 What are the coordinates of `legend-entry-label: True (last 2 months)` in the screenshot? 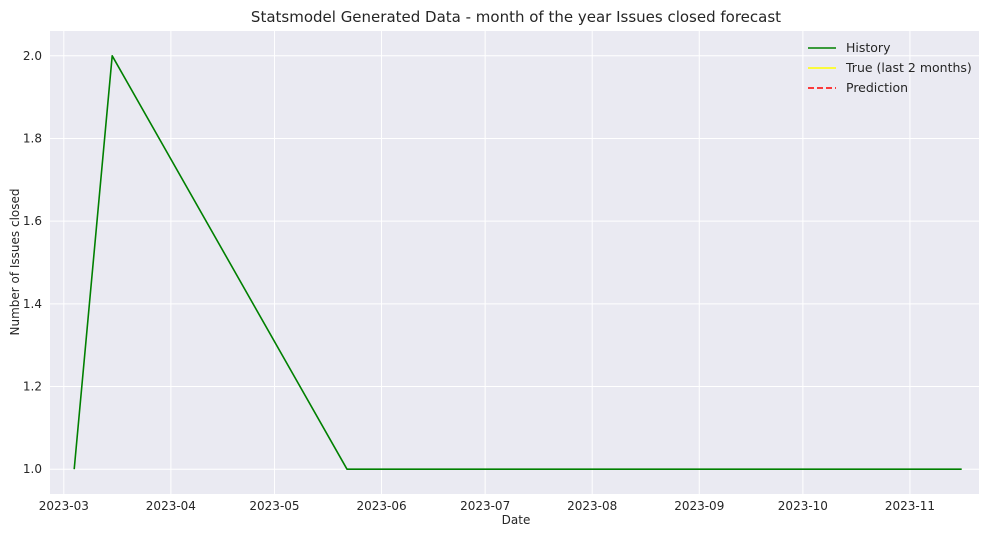 It's located at (908, 67).